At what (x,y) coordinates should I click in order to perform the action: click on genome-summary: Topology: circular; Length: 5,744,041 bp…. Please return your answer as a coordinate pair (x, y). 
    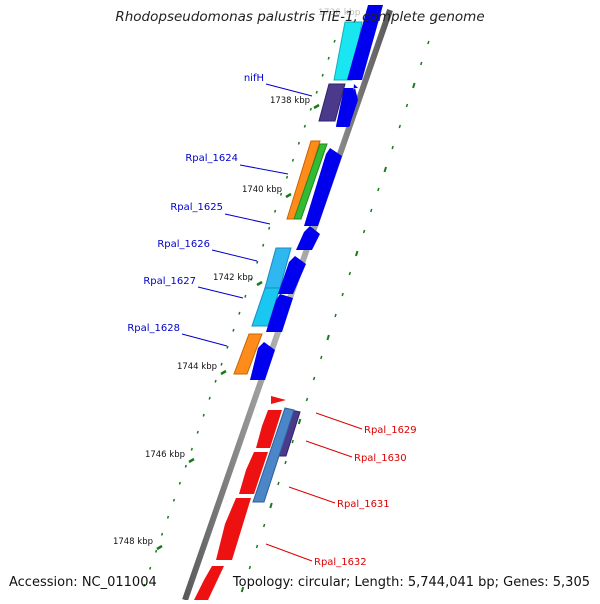
    Looking at the image, I should click on (411, 582).